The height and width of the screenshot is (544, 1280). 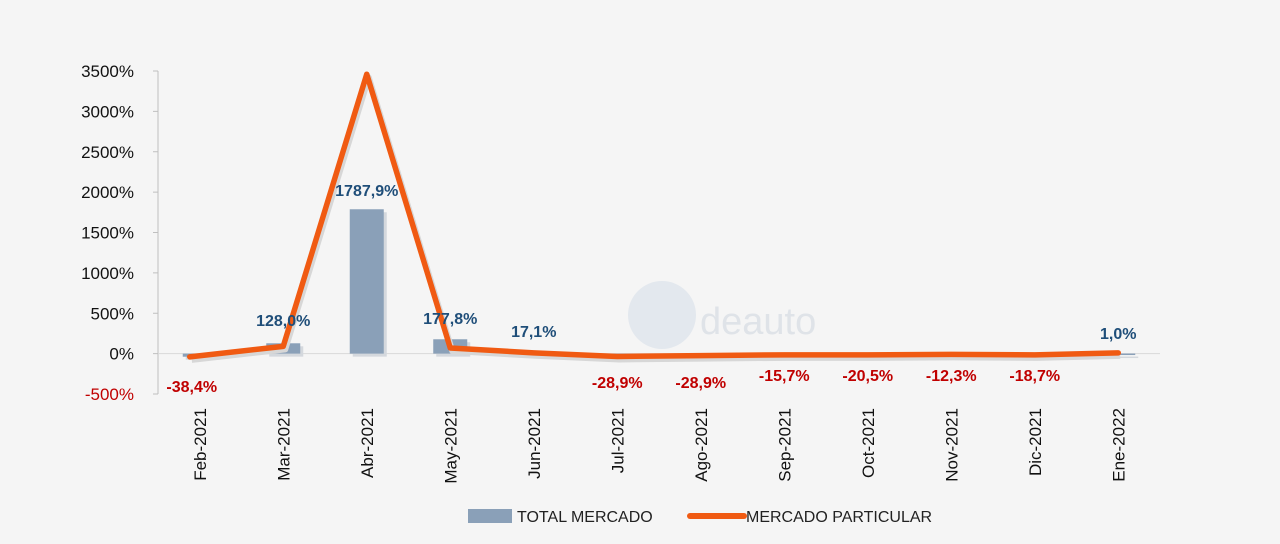 What do you see at coordinates (951, 445) in the screenshot?
I see `x-tick-label: Nov-2021` at bounding box center [951, 445].